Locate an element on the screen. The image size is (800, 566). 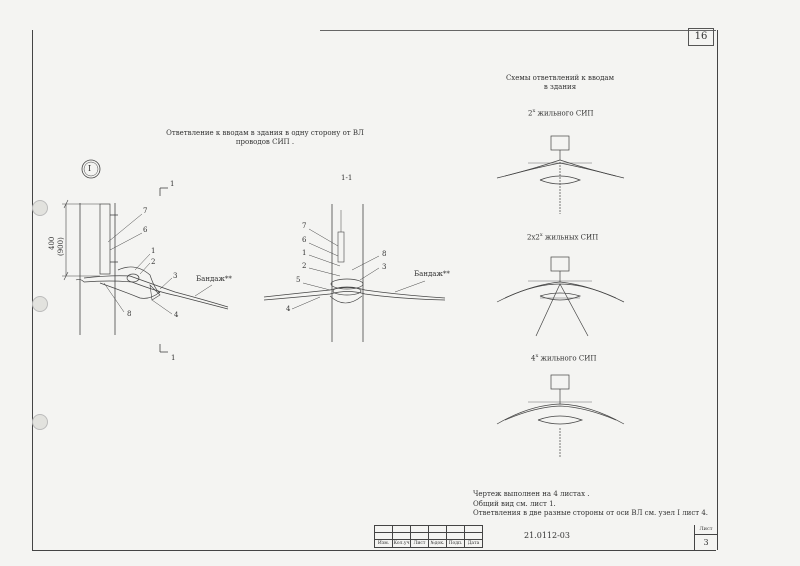
section-callout-8: 8 is located at coordinates (384, 254).